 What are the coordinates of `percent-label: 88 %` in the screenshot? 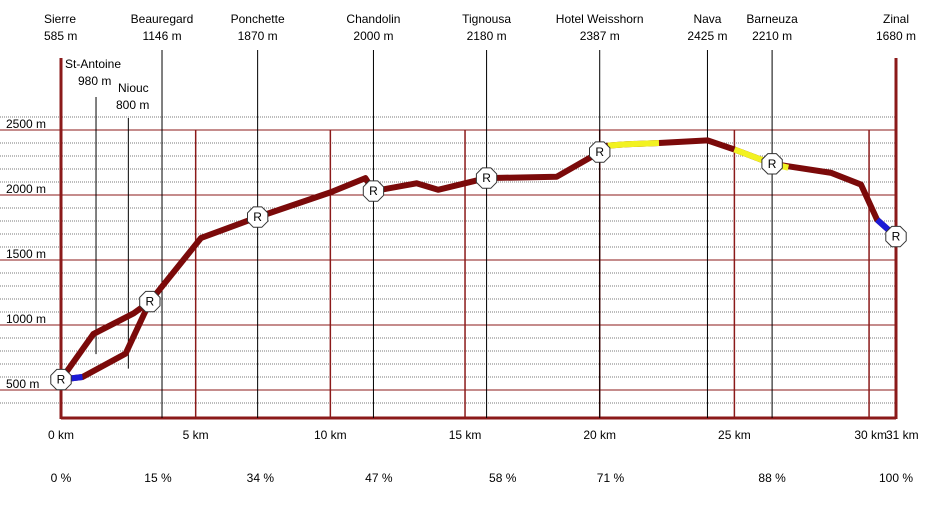 It's located at (772, 478).